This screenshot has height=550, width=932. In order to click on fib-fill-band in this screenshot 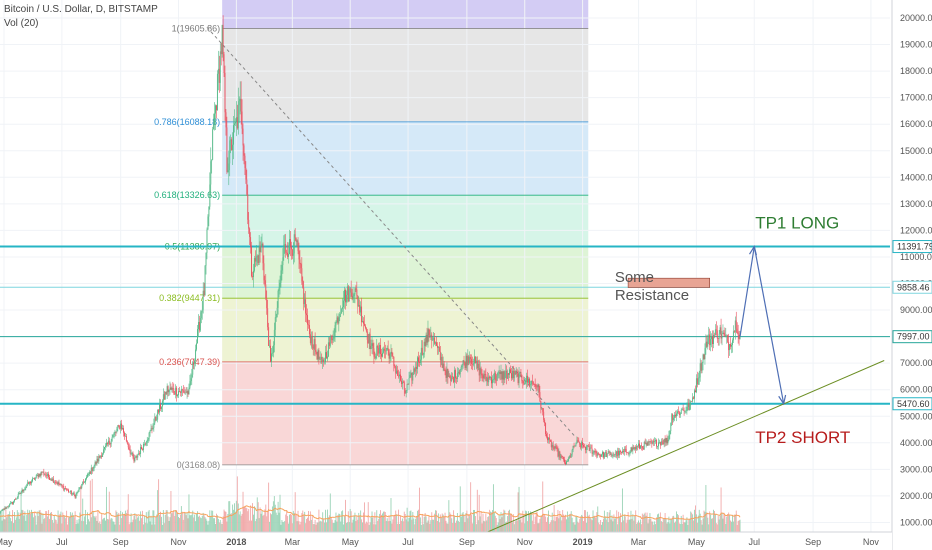, I will do `click(405, 221)`.